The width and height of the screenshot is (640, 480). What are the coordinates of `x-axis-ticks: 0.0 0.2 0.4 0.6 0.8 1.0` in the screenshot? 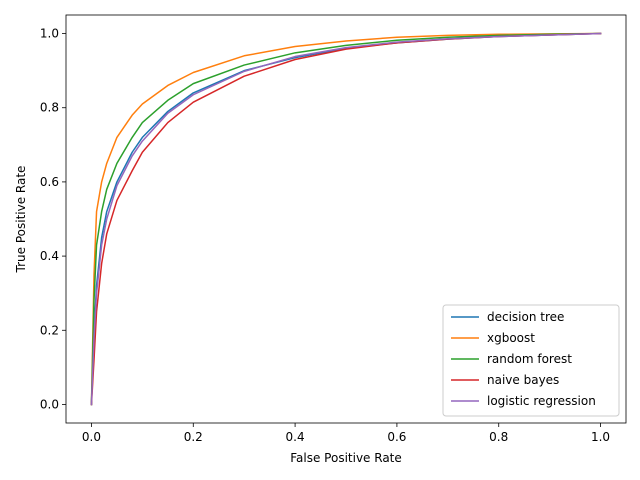 It's located at (346, 433).